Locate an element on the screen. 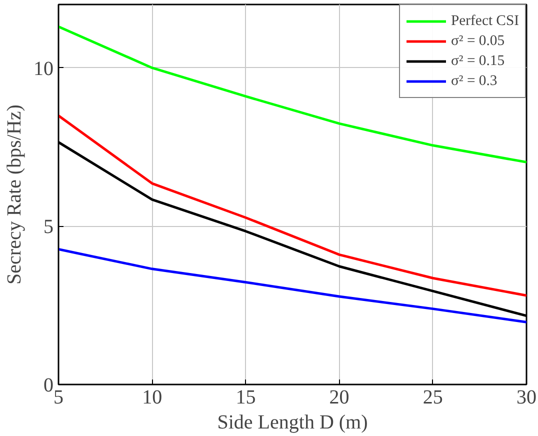 The image size is (538, 436). x-tick-label: 15 is located at coordinates (246, 397).